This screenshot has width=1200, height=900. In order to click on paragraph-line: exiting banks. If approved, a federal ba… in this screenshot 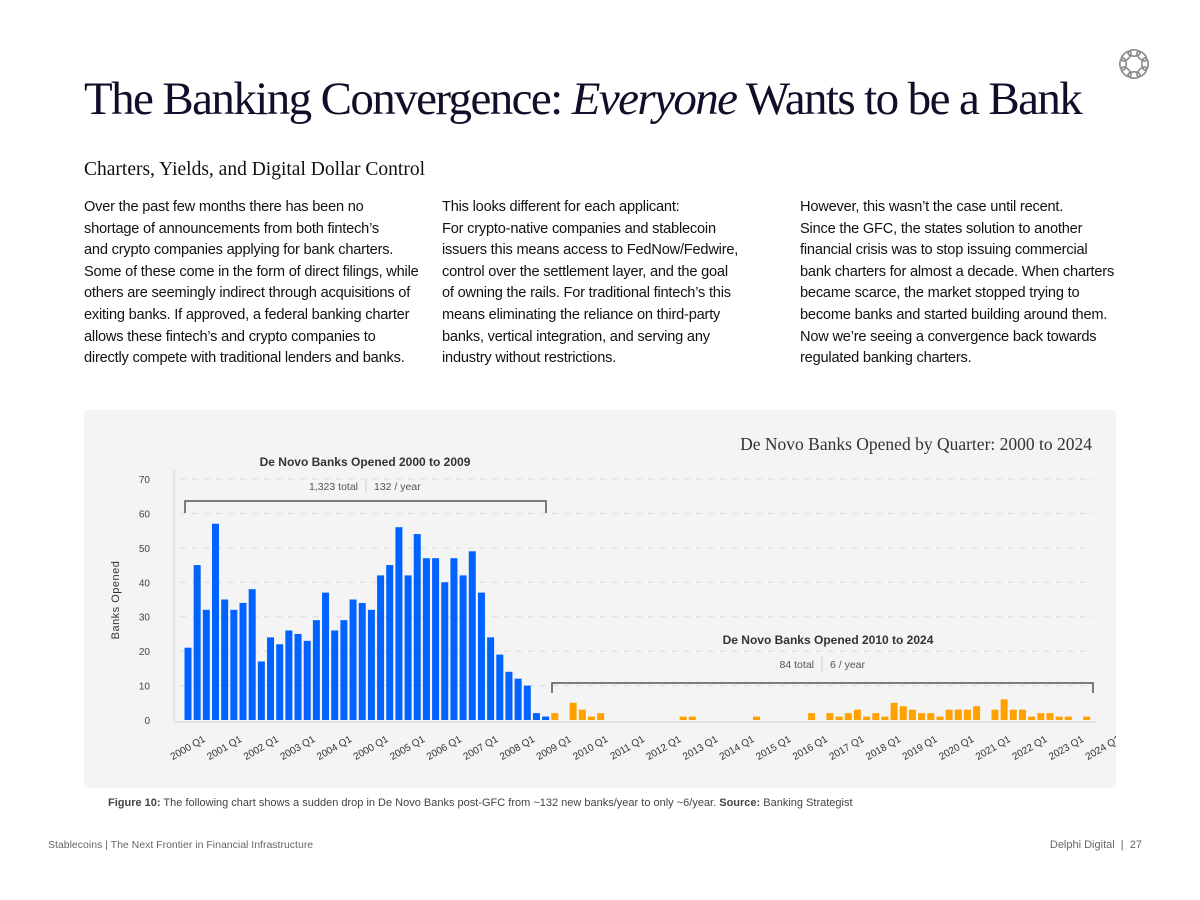, I will do `click(247, 314)`.